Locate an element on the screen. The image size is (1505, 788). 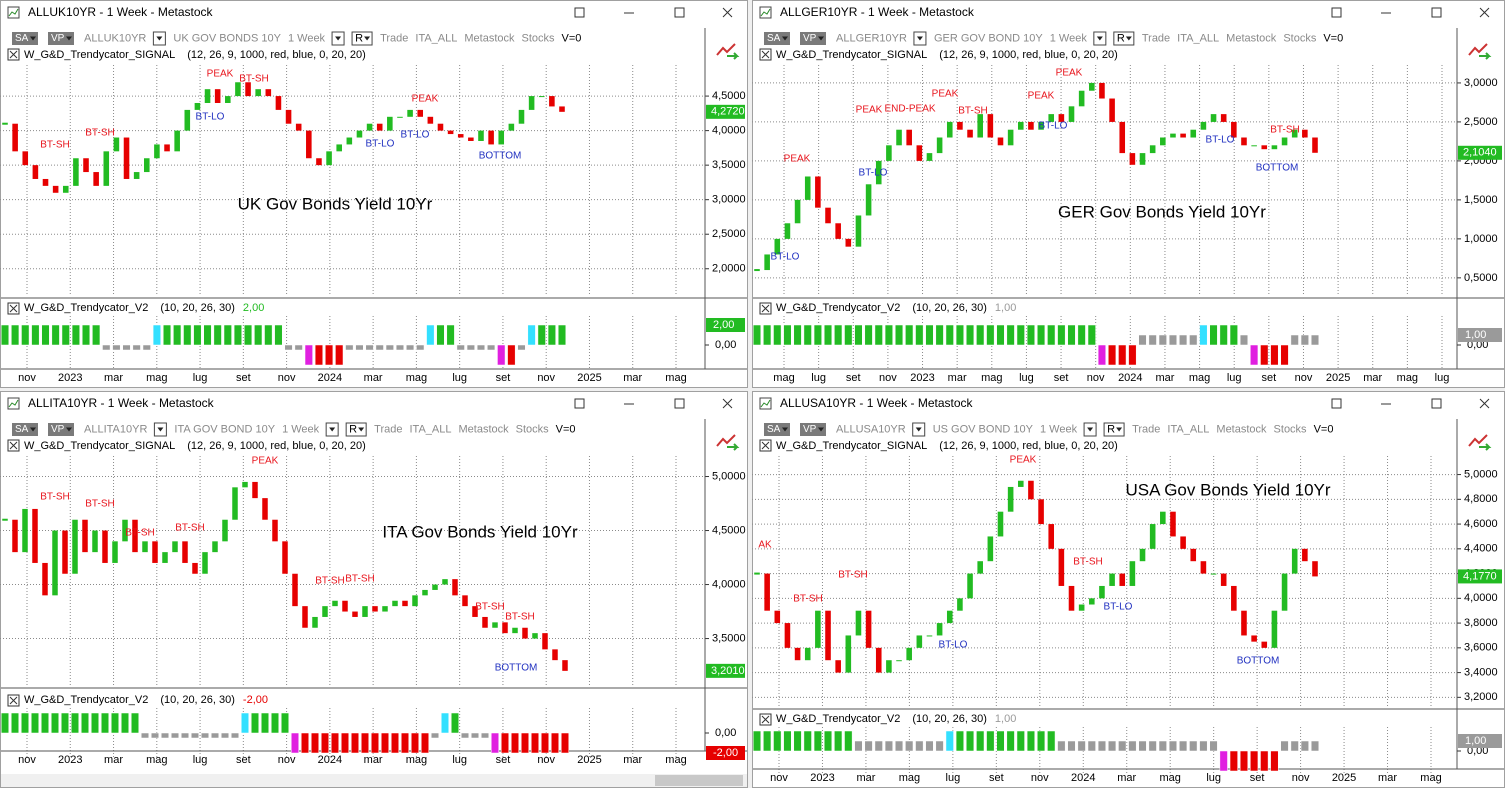
y-tick-label: 5,0000 is located at coordinates (1481, 474).